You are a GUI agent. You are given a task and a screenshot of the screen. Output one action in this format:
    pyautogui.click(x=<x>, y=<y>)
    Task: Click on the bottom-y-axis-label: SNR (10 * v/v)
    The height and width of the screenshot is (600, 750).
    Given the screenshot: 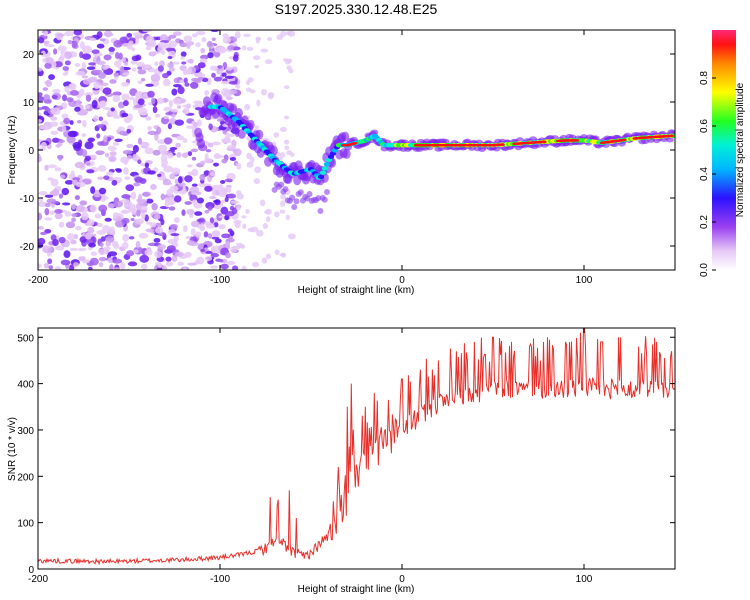 What is the action you would take?
    pyautogui.click(x=12, y=449)
    